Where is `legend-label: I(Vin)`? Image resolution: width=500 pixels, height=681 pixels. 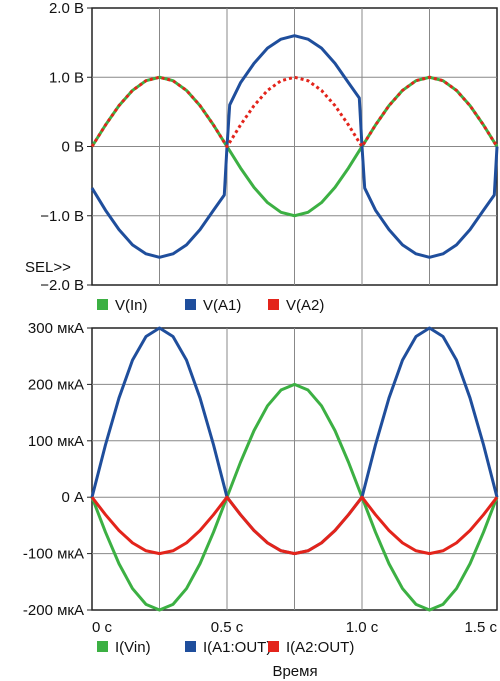 legend-label: I(Vin) is located at coordinates (133, 647).